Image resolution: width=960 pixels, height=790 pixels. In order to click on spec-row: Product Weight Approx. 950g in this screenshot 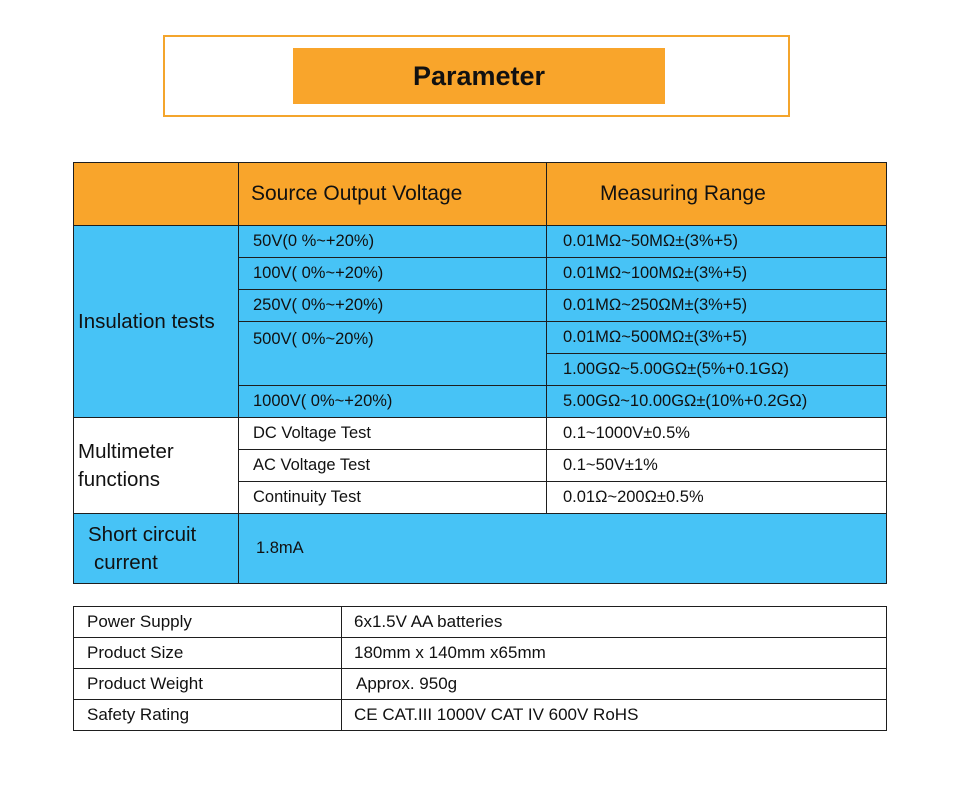, I will do `click(480, 684)`.